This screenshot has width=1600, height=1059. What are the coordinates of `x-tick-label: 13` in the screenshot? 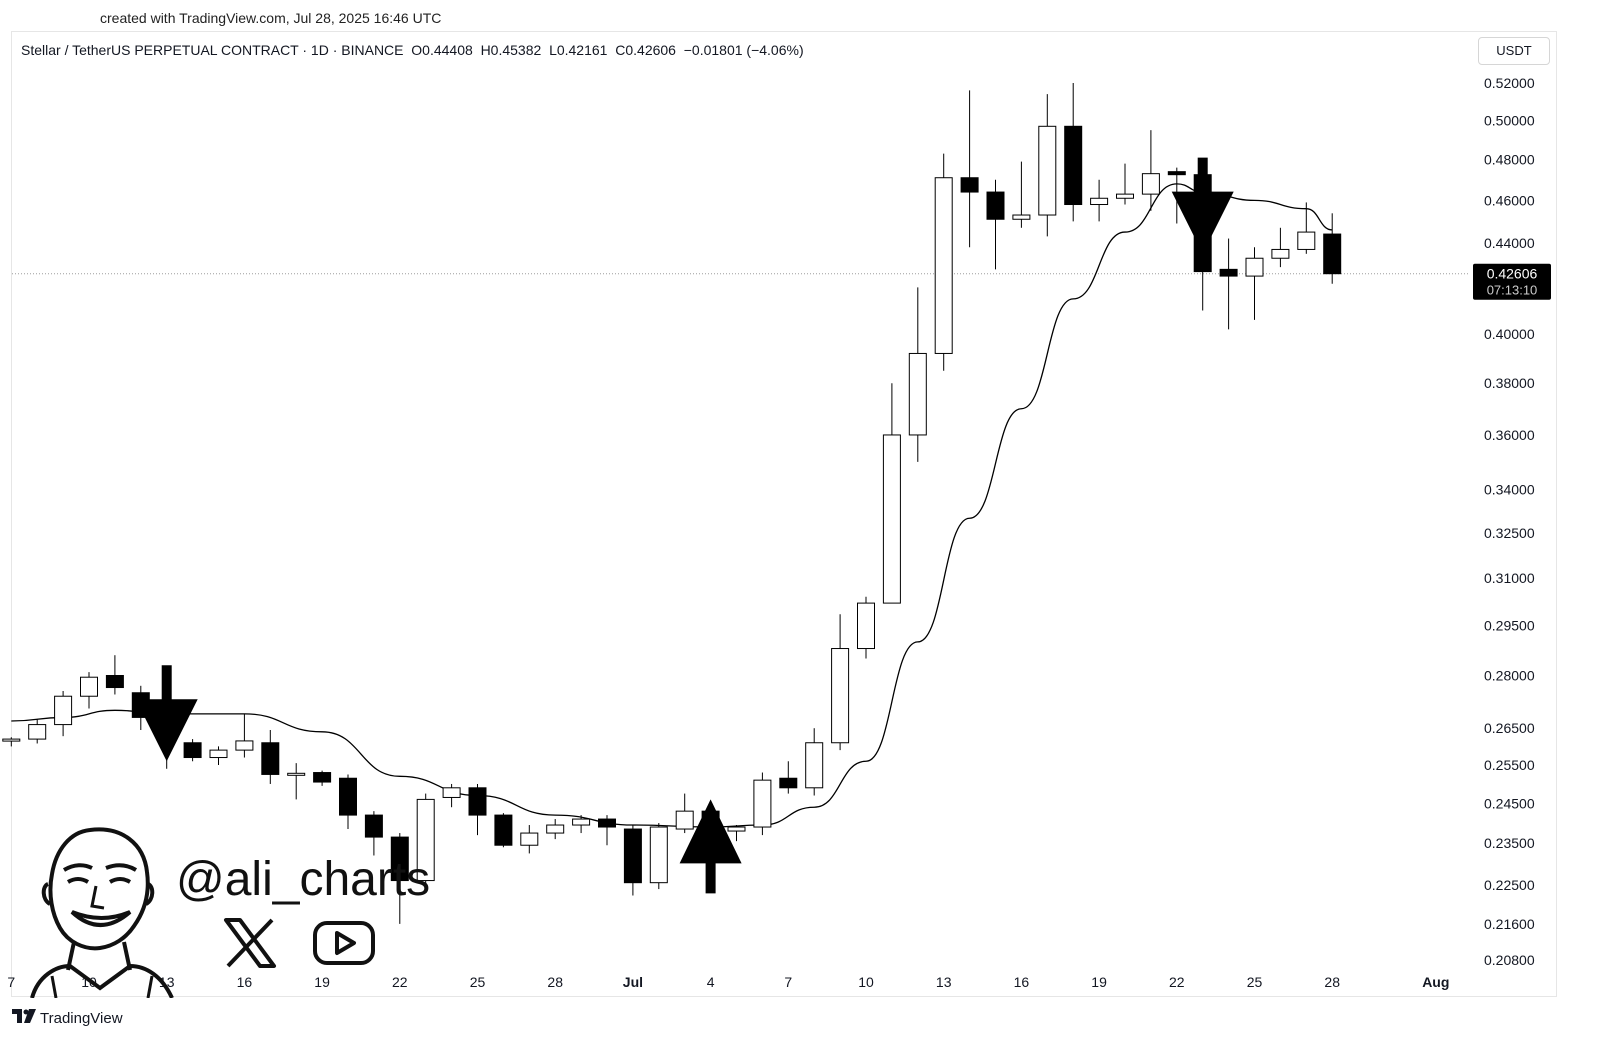 It's located at (944, 982).